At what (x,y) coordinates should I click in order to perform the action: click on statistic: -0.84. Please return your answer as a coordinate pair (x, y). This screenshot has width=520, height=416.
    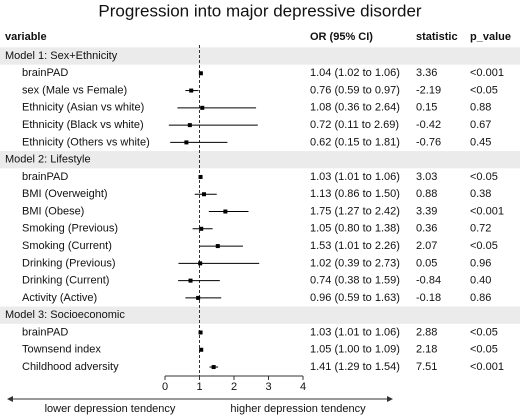
    Looking at the image, I should click on (428, 281).